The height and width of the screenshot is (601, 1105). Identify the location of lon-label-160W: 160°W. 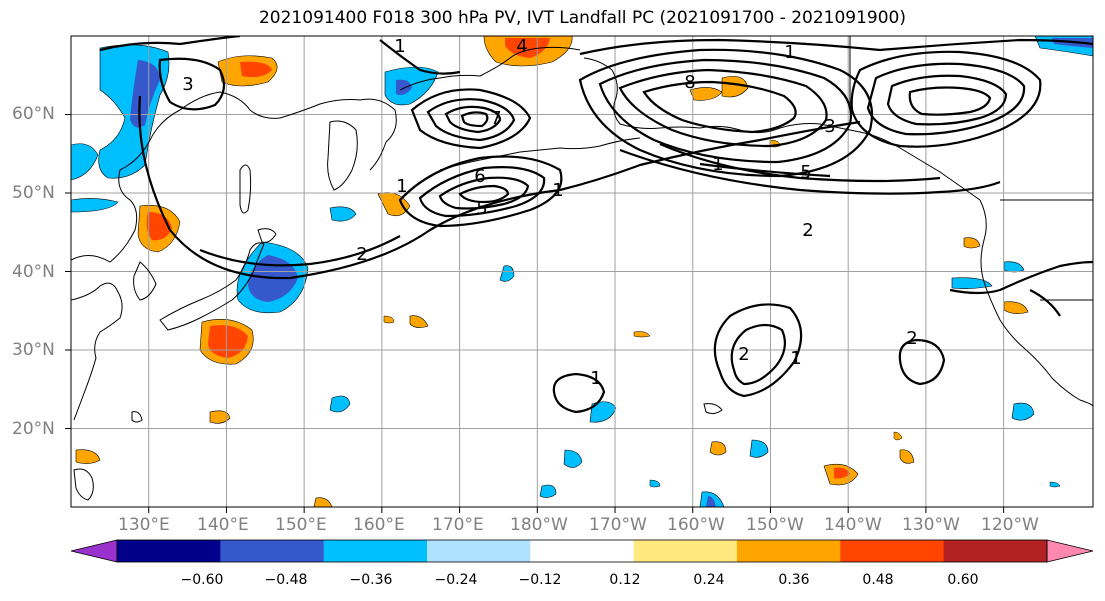
(696, 525).